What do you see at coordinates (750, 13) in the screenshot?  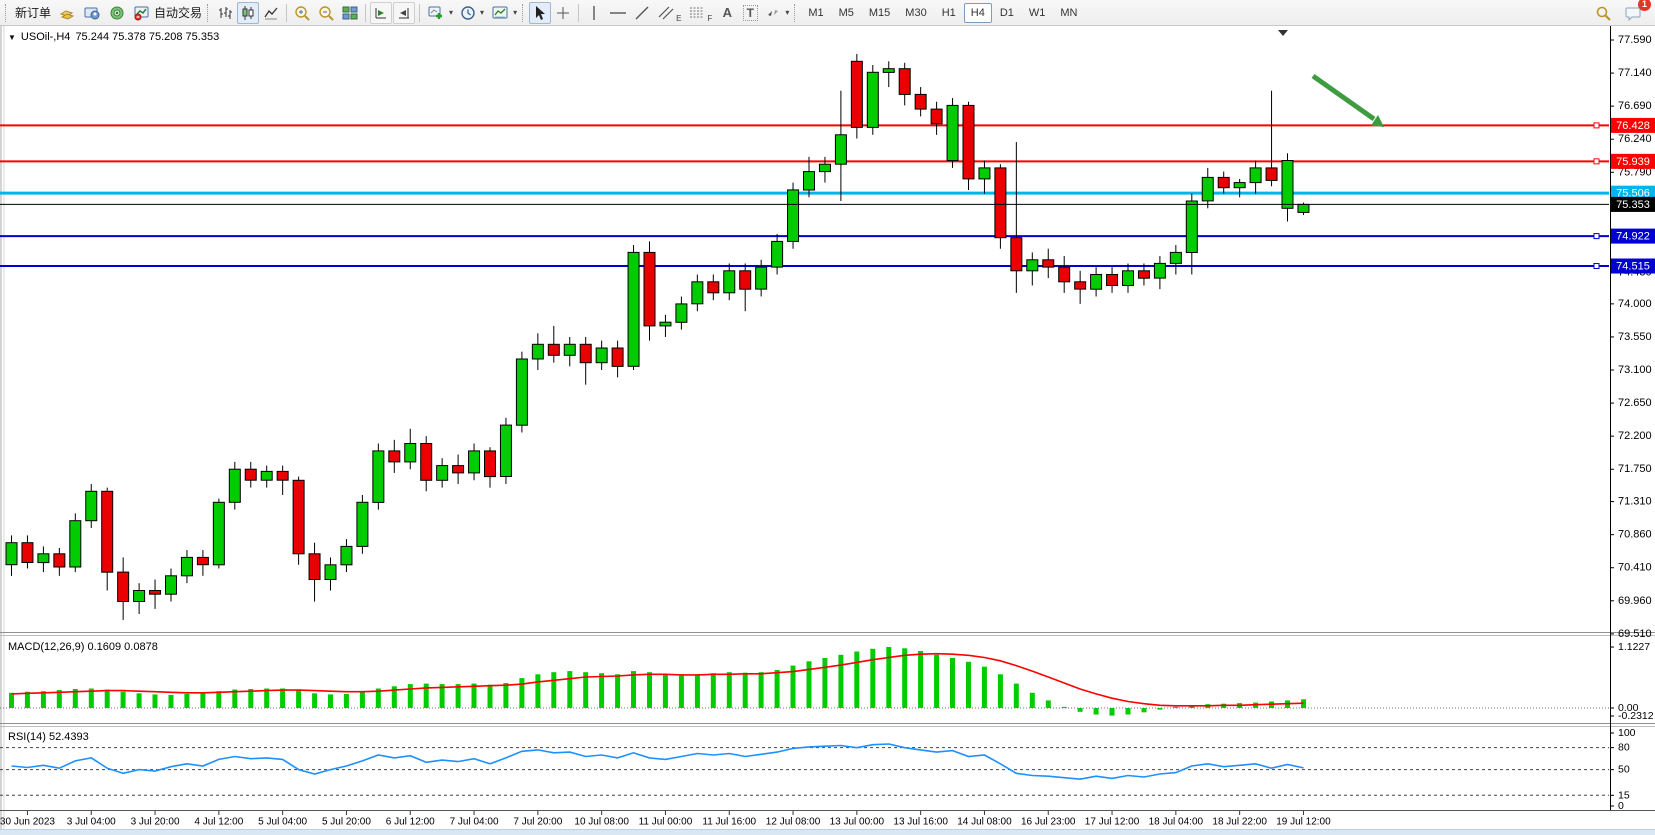 I see `text-label-button: T` at bounding box center [750, 13].